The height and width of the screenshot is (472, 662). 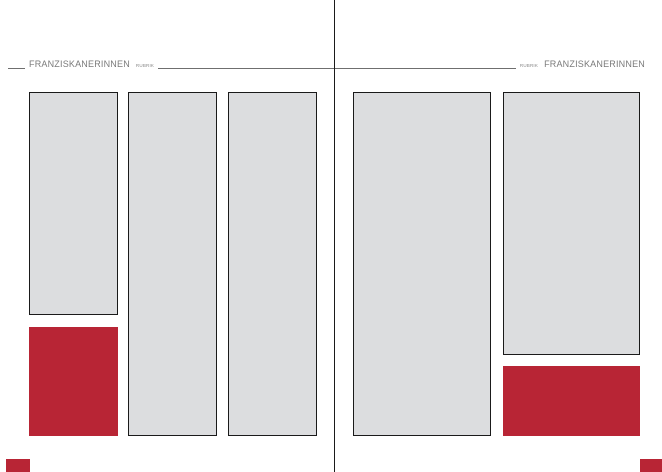 What do you see at coordinates (491, 68) in the screenshot?
I see `right-header-rule` at bounding box center [491, 68].